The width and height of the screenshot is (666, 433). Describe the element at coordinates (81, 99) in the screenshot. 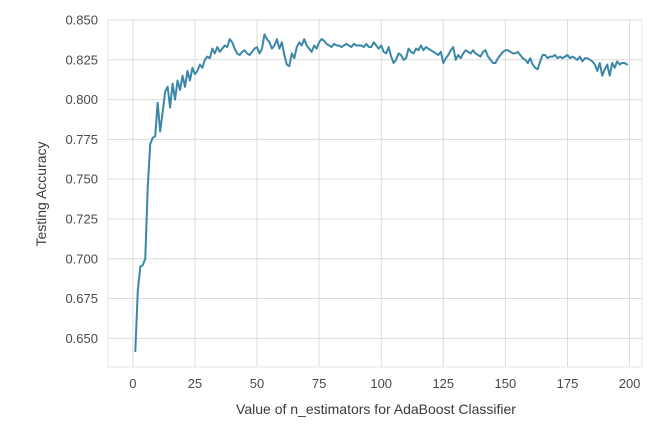

I see `y-tick-label: 0.800` at that location.